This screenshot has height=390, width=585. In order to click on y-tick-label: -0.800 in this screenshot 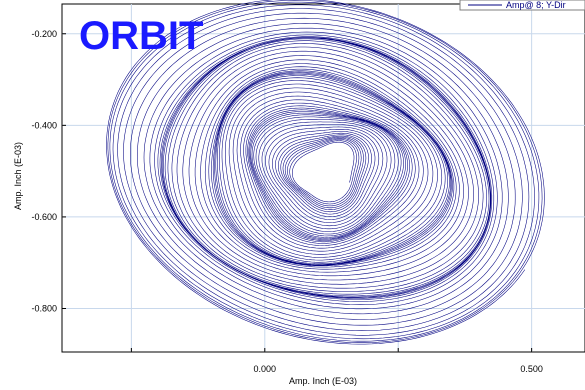, I will do `click(44, 309)`.